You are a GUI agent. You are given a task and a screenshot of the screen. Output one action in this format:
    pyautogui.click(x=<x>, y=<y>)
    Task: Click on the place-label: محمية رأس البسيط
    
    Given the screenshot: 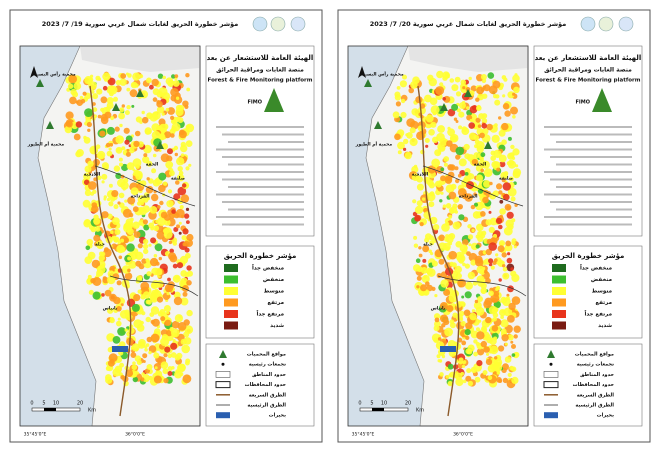 What is the action you would take?
    pyautogui.click(x=382, y=74)
    